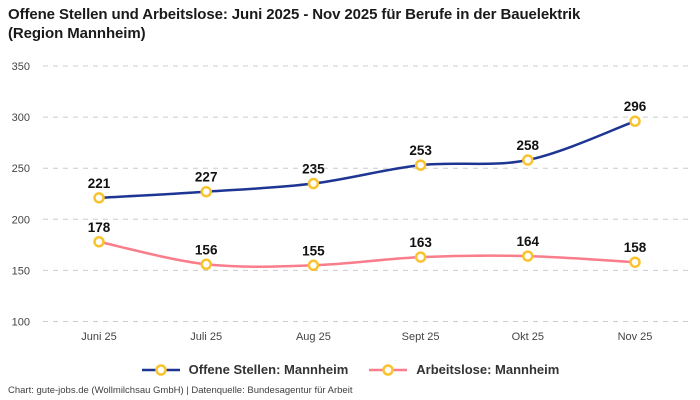 The height and width of the screenshot is (400, 700). What do you see at coordinates (77, 33) in the screenshot?
I see `chart-title-line2: (Region Mannheim)` at bounding box center [77, 33].